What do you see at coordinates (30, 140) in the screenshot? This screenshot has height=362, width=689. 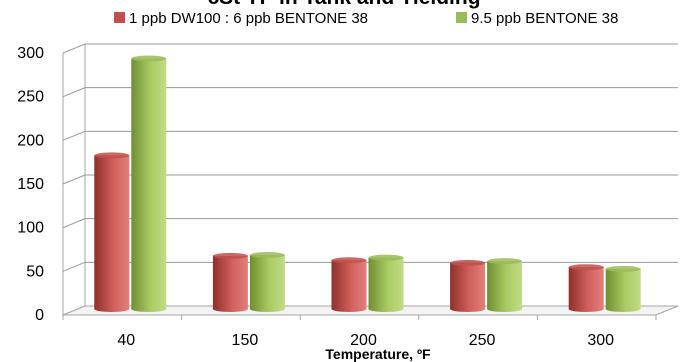 I see `y-tick-label: 200` at bounding box center [30, 140].